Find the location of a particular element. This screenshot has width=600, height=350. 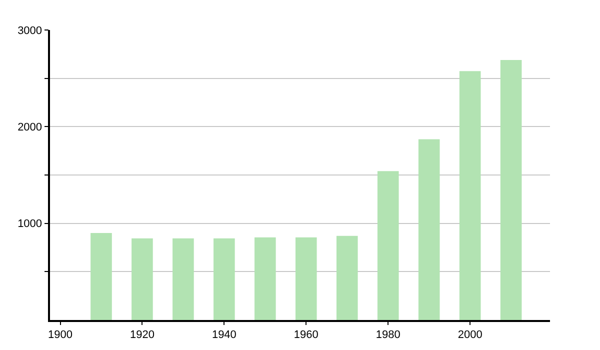

x-tick-label: 1960 is located at coordinates (306, 334).